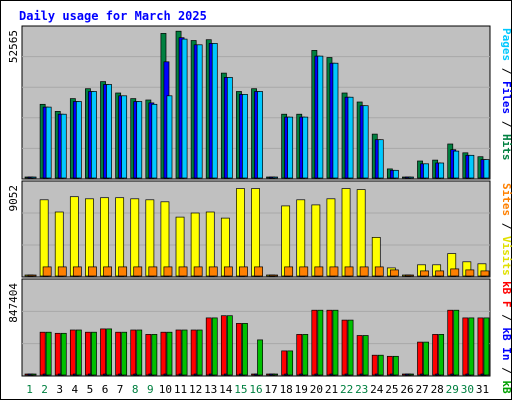  What do you see at coordinates (165, 389) in the screenshot?
I see `day-label-10: 10` at bounding box center [165, 389].